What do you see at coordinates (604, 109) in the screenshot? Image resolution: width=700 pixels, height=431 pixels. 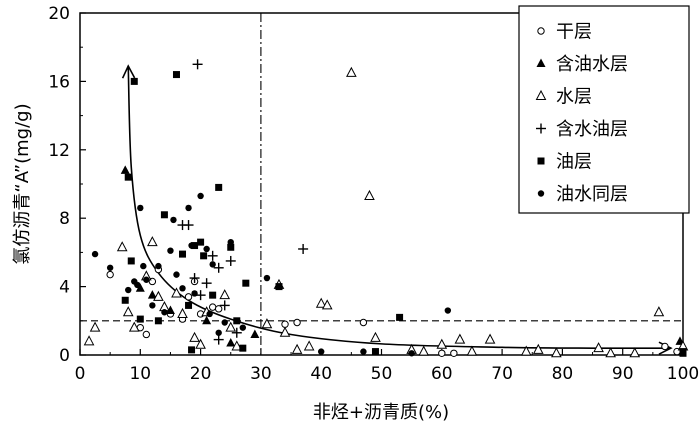 I see `legend-box` at bounding box center [604, 109].